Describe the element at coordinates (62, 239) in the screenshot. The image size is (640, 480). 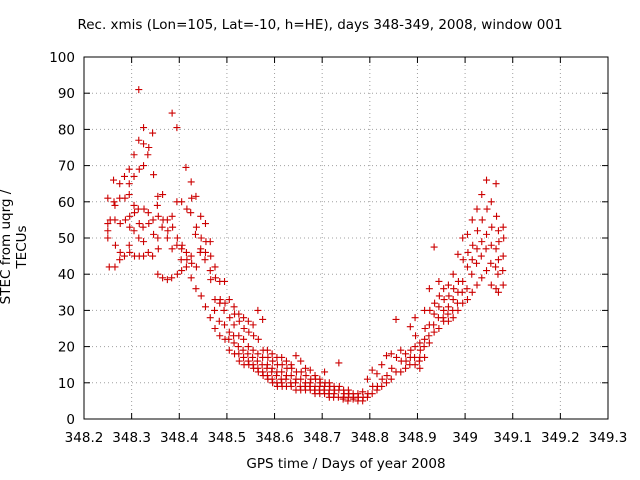
I see `y-tick-labels: 0 10 20 30 40 50 60 70 80 90 100` at that location.